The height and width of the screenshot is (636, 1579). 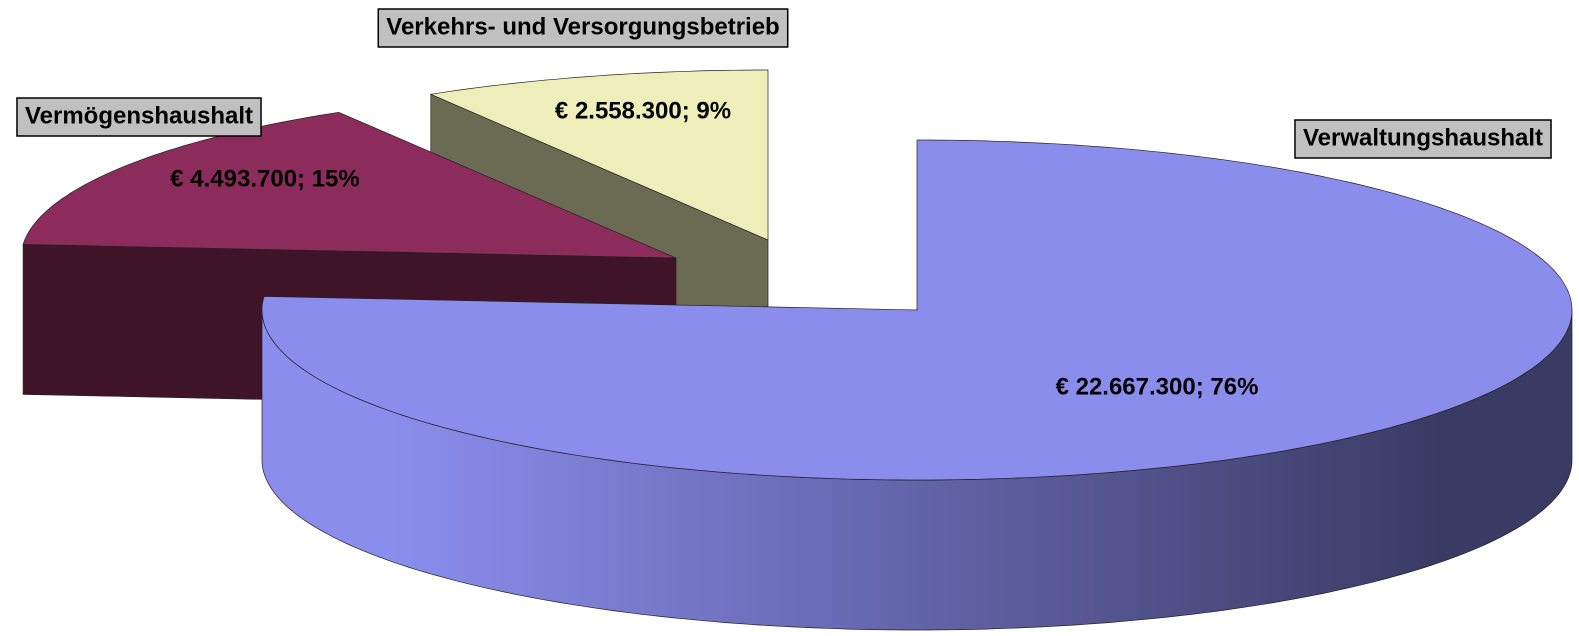 What do you see at coordinates (1157, 386) in the screenshot?
I see `value-label: € 22.667.300; 76%` at bounding box center [1157, 386].